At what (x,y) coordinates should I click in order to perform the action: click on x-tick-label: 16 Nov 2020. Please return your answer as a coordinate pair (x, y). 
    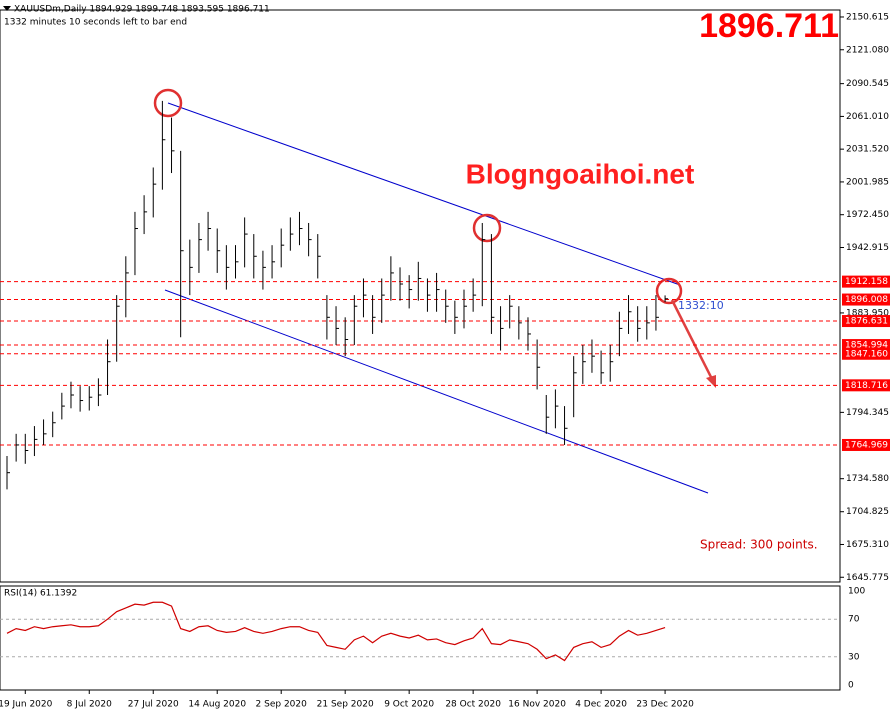
    Looking at the image, I should click on (537, 705).